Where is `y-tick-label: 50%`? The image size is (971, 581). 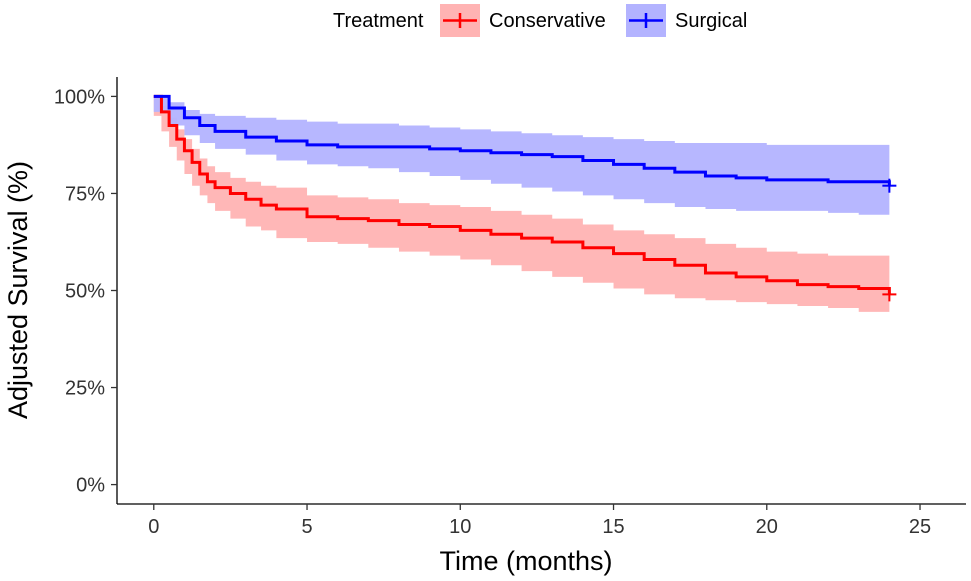 y-tick-label: 50% is located at coordinates (85, 292).